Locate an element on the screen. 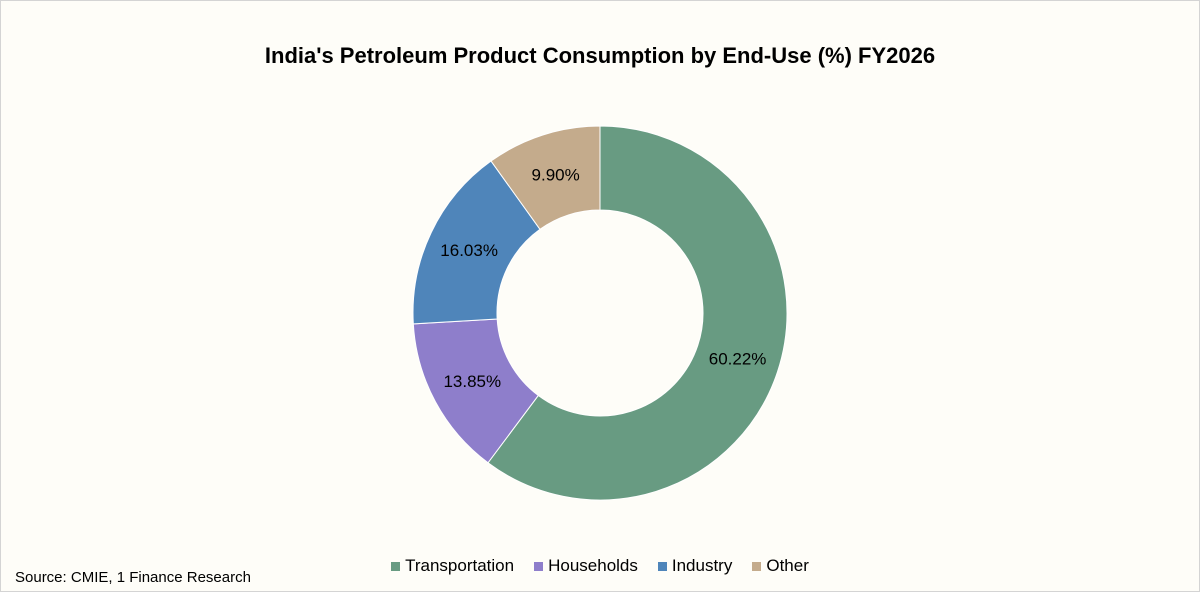 Image resolution: width=1200 pixels, height=592 pixels. legend-label-households: Households is located at coordinates (593, 565).